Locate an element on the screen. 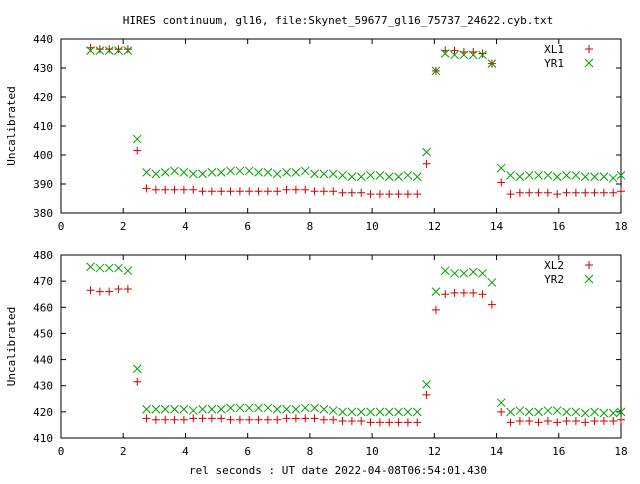 This screenshot has height=484, width=640. x-tick-label: 12 is located at coordinates (434, 226).